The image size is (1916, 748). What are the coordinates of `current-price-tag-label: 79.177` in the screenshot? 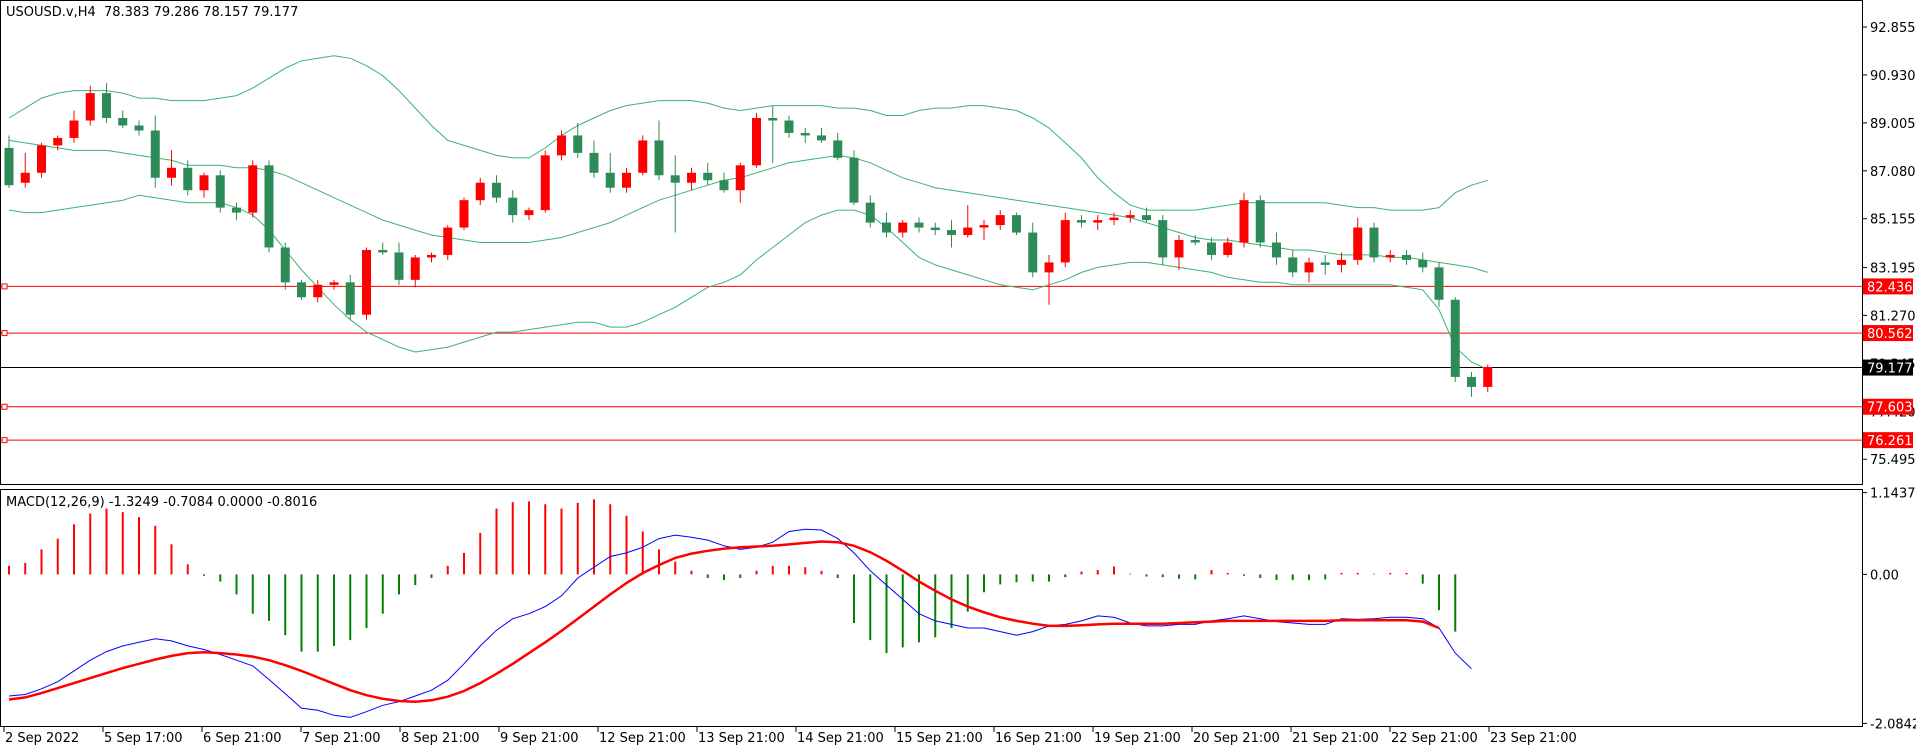 It's located at (1890, 369).